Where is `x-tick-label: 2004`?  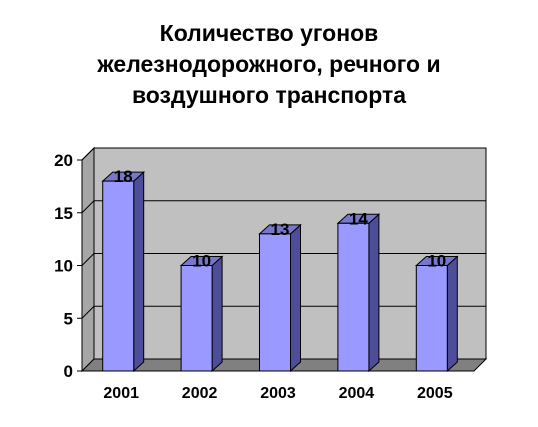 x-tick-label: 2004 is located at coordinates (357, 393).